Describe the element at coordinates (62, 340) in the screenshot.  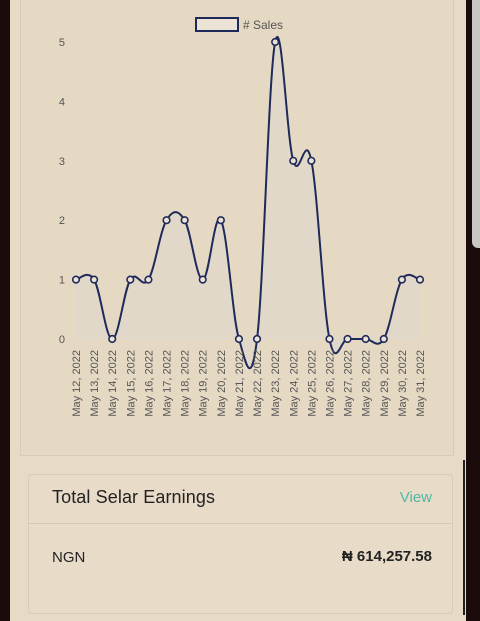
I see `y-tick-label: 0` at that location.